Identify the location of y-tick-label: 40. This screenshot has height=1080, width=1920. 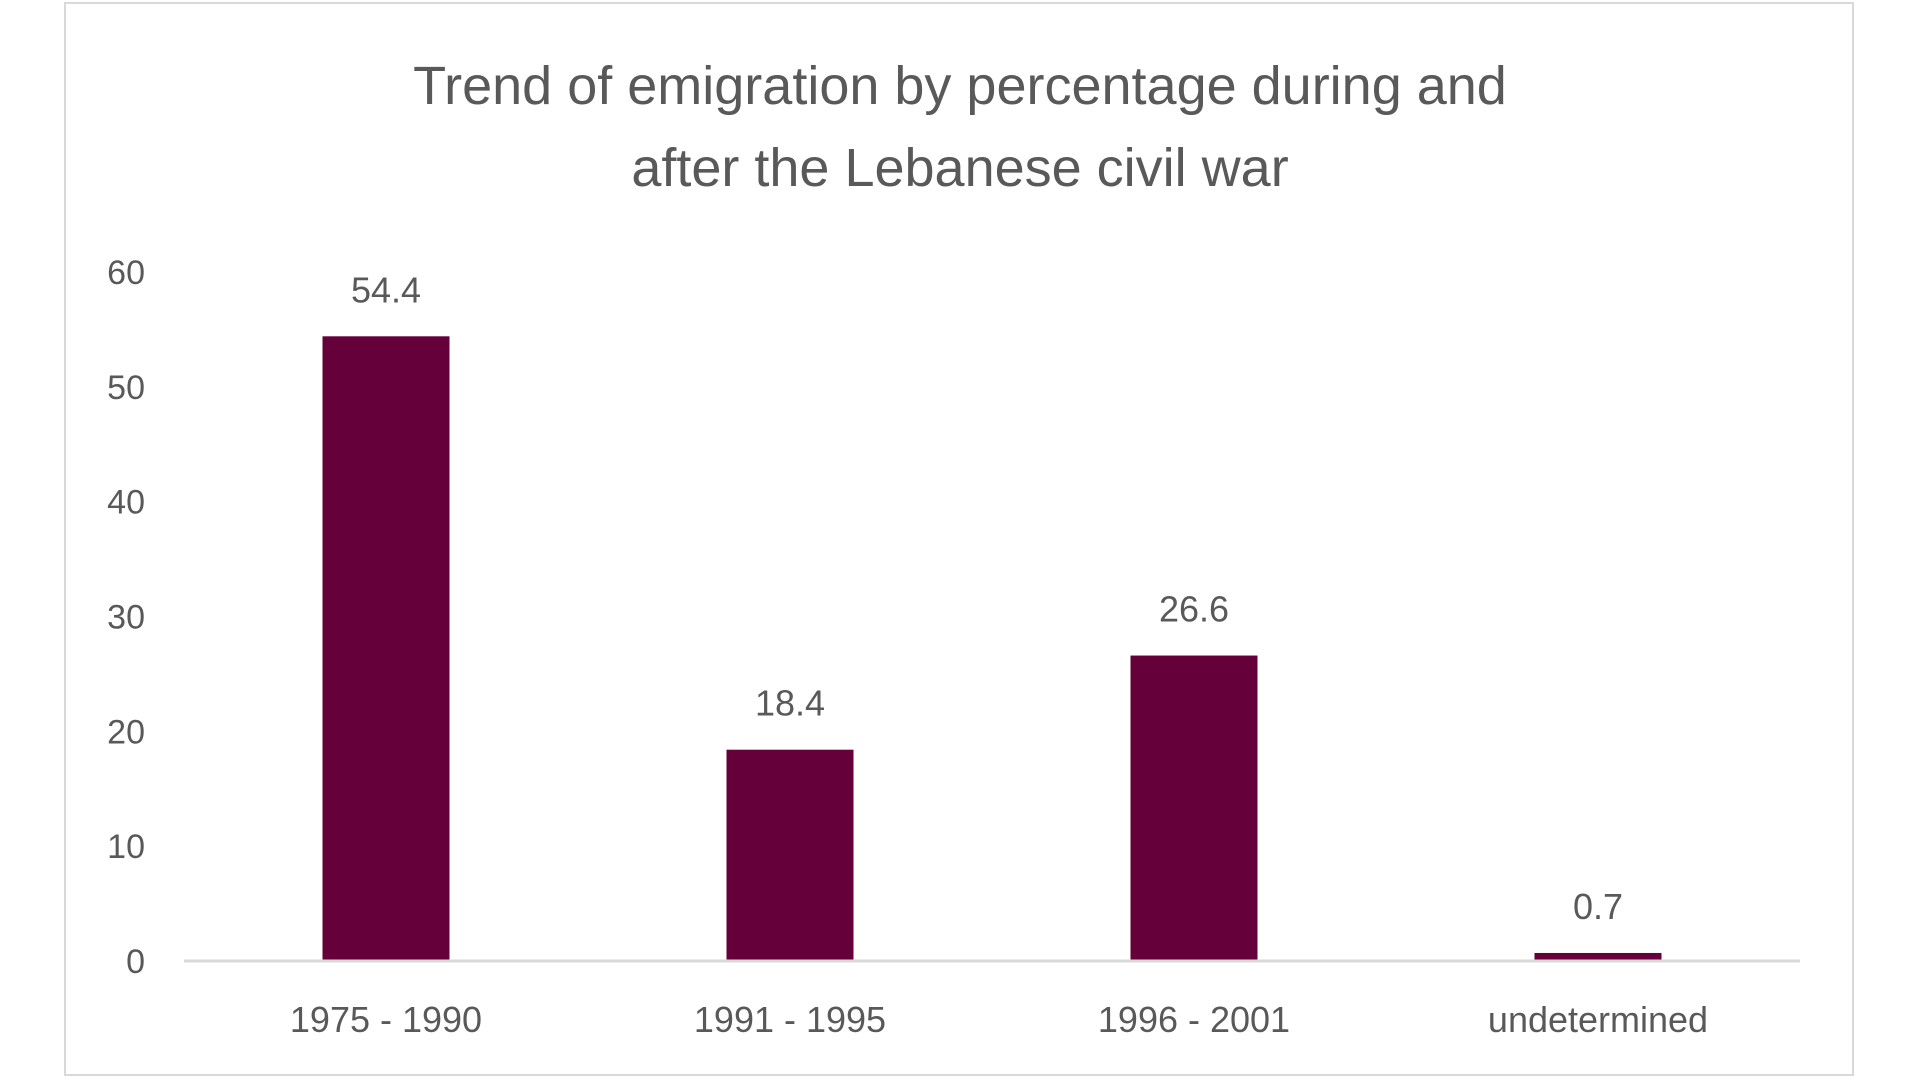
(126, 503).